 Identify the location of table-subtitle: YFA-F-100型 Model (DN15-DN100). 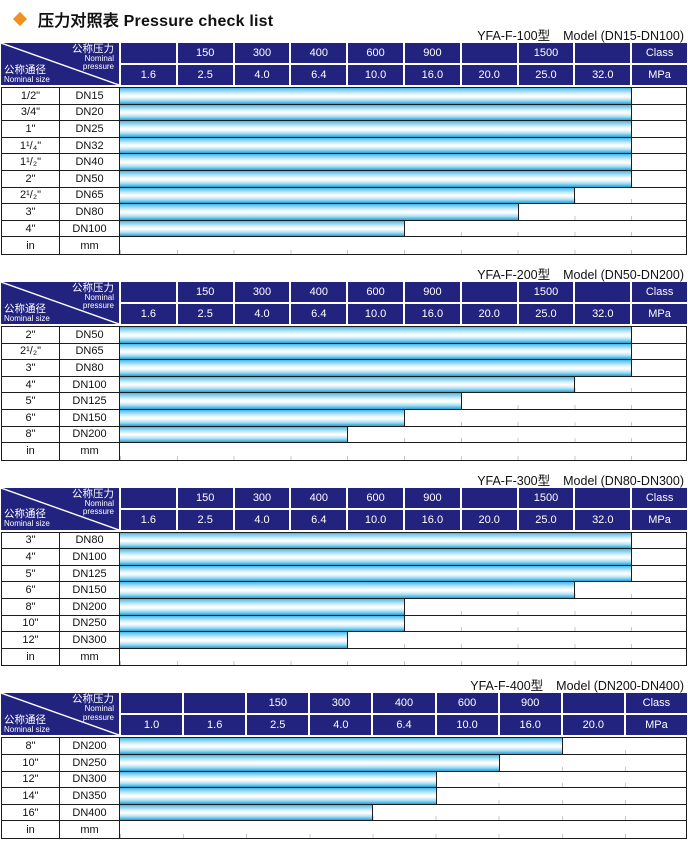
(344, 36).